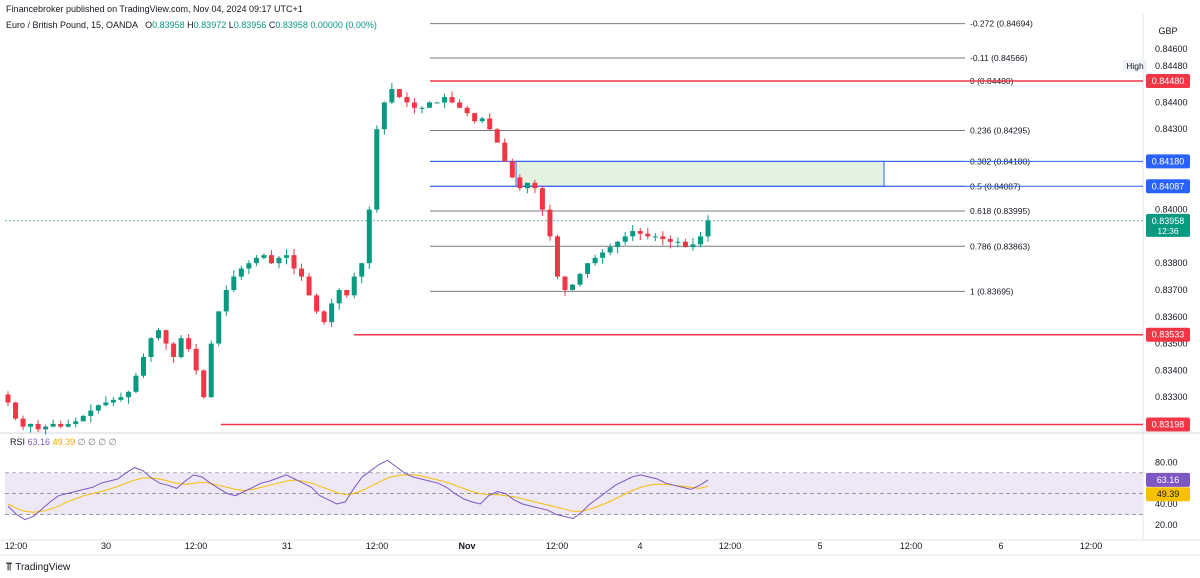 The image size is (1200, 578). Describe the element at coordinates (1168, 480) in the screenshot. I see `rsi-value-tag-label: 63.16` at that location.